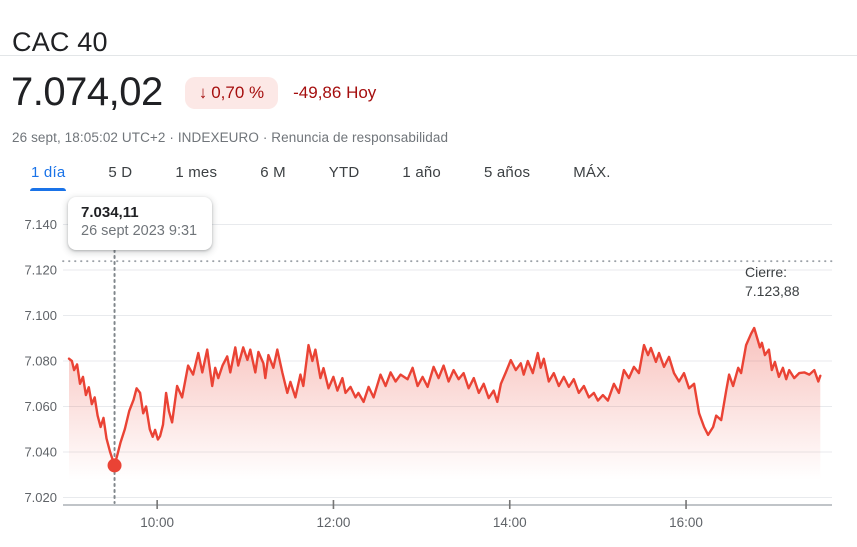  I want to click on range-tabs: 1 día 5 D 1 mes 6 M YTD 1 año 5 años MÁX., so click(321, 175).